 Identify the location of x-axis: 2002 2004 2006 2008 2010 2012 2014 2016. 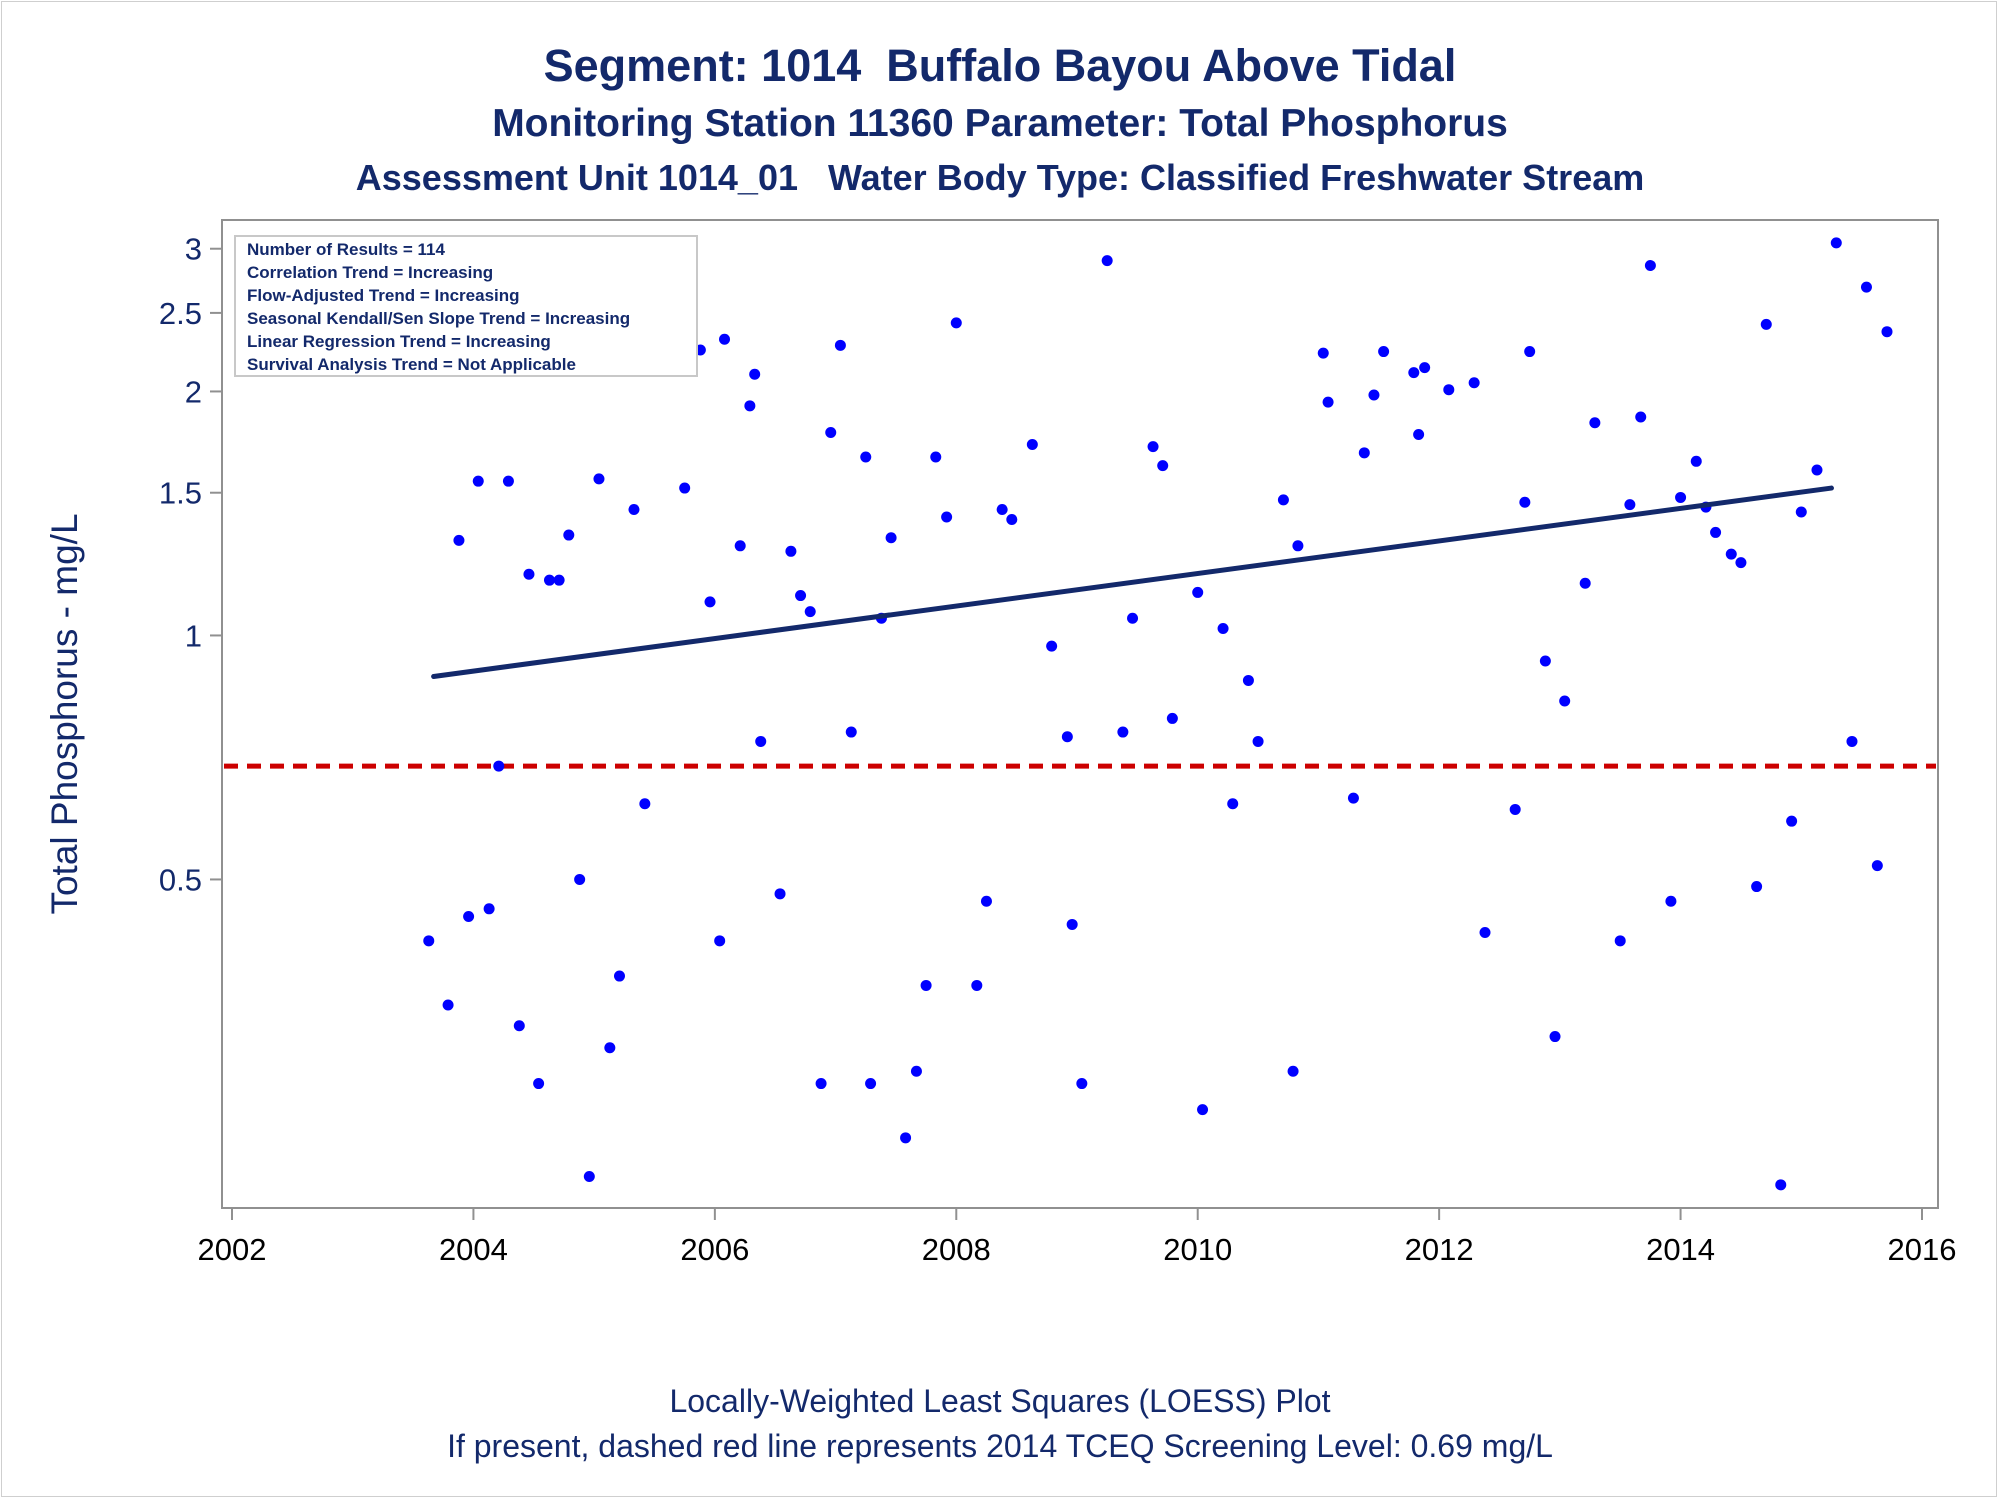
(1077, 1237).